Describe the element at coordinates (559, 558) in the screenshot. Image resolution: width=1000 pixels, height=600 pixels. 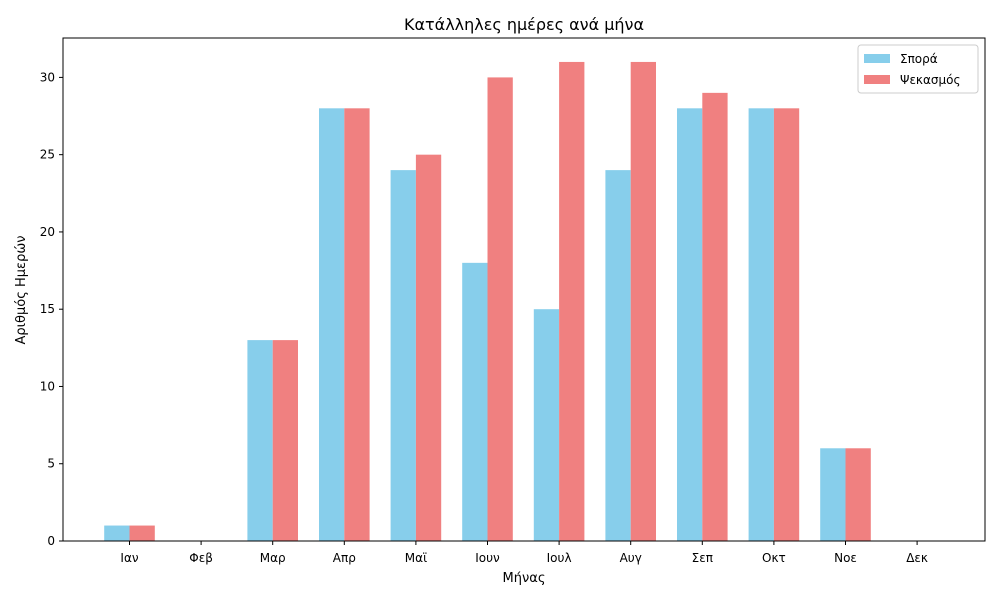
I see `x-tick-label-6: Ιουλ` at that location.